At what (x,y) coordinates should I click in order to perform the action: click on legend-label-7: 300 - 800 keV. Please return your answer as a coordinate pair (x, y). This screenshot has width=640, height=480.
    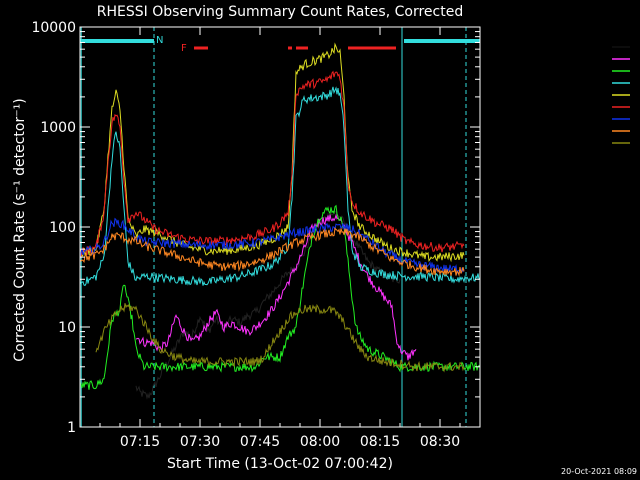
    Looking at the image, I should click on (567, 119).